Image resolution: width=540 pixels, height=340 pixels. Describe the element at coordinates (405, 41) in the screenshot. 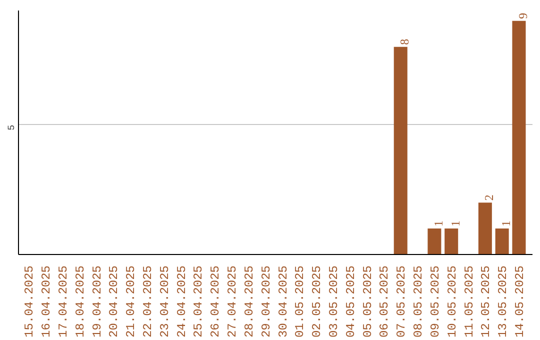

I see `data-label: 8` at that location.